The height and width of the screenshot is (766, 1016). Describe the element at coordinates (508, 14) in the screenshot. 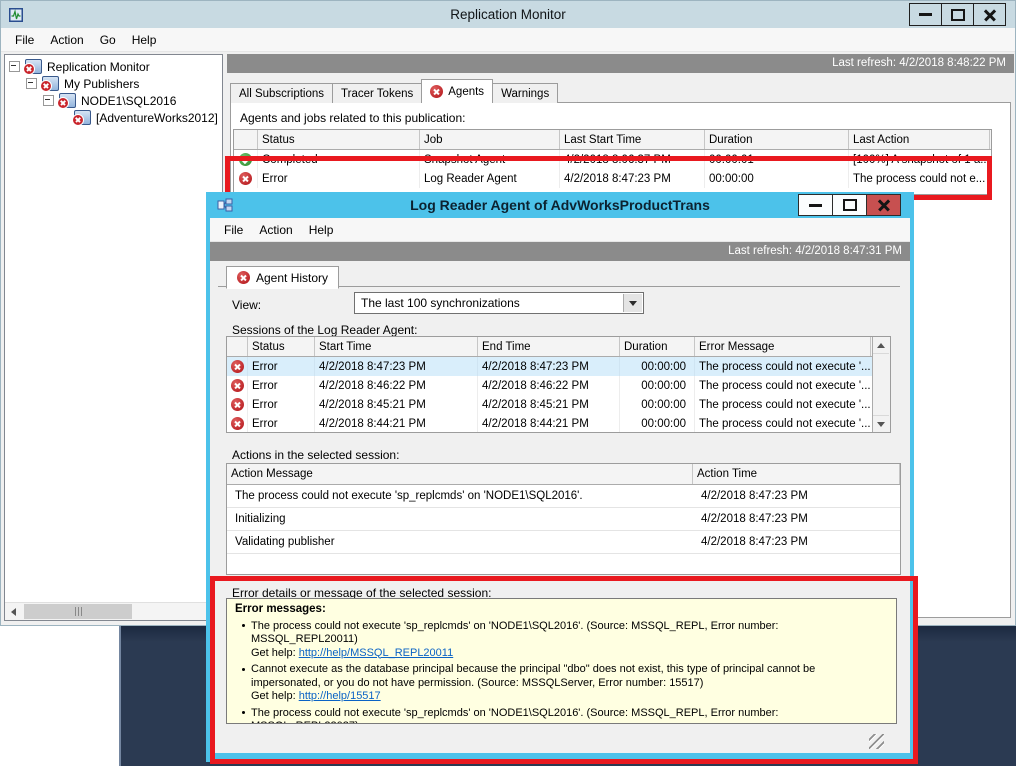

I see `main-titlebar: Replication Monitor` at that location.